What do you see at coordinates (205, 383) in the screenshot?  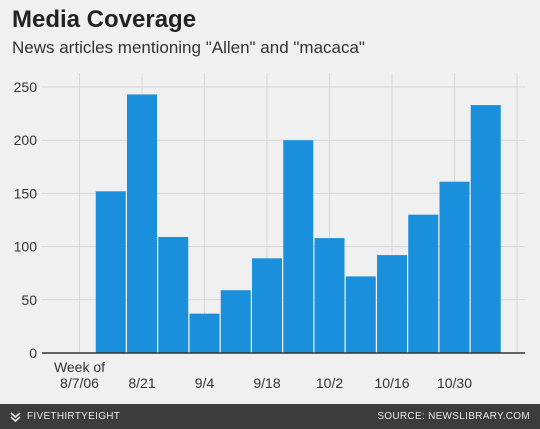 I see `x-tick-label: 9/4` at bounding box center [205, 383].